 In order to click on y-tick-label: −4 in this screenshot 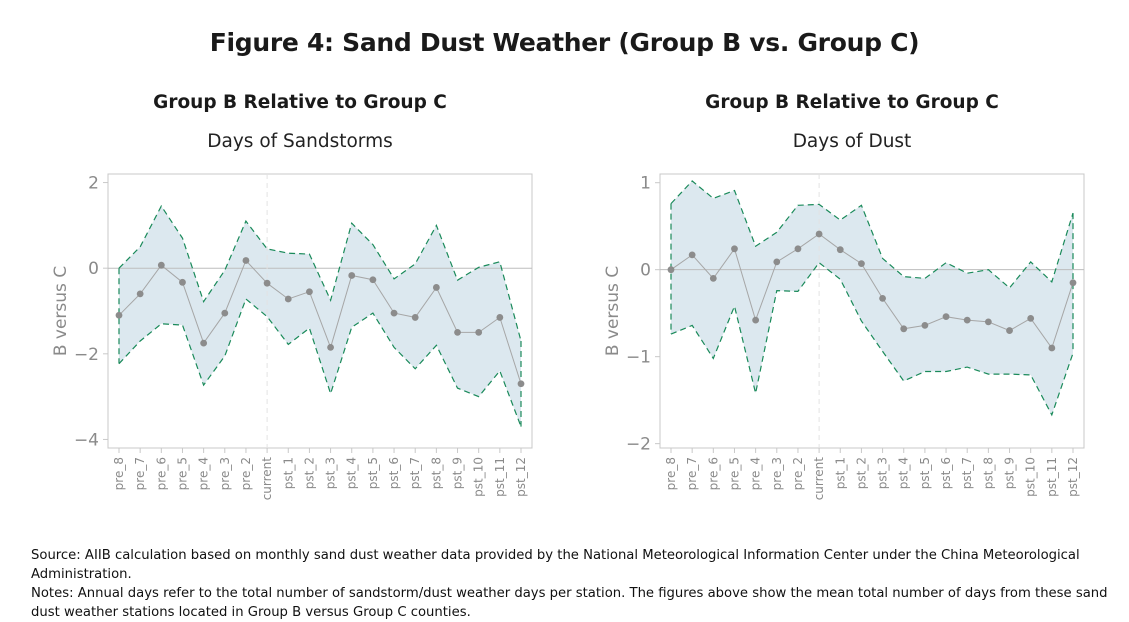, I will do `click(86, 440)`.